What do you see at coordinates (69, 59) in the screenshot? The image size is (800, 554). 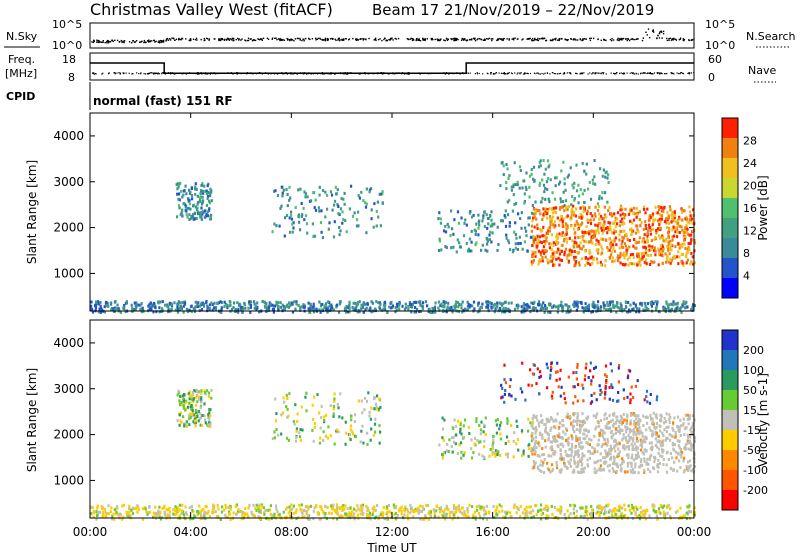 I see `freq-left-tick-top: 18` at bounding box center [69, 59].